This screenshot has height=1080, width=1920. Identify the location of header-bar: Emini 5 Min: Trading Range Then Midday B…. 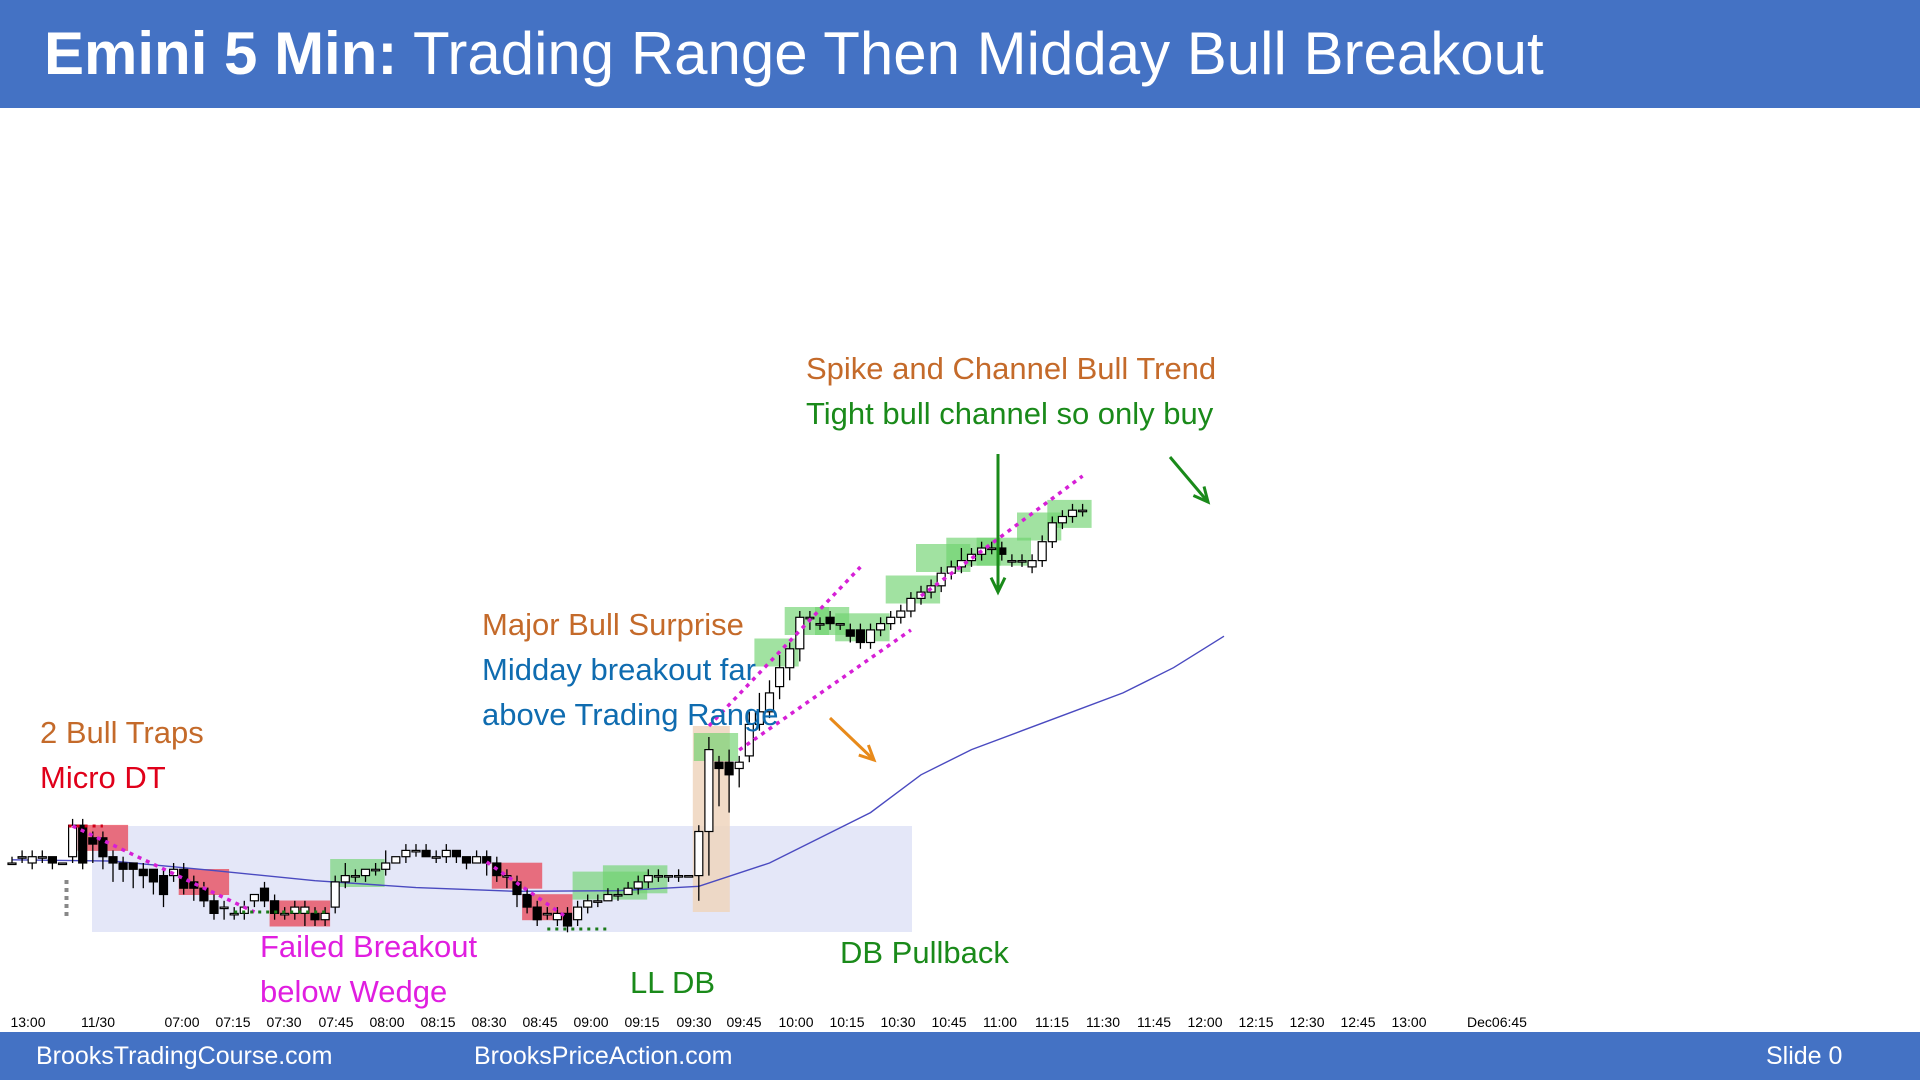
(960, 54).